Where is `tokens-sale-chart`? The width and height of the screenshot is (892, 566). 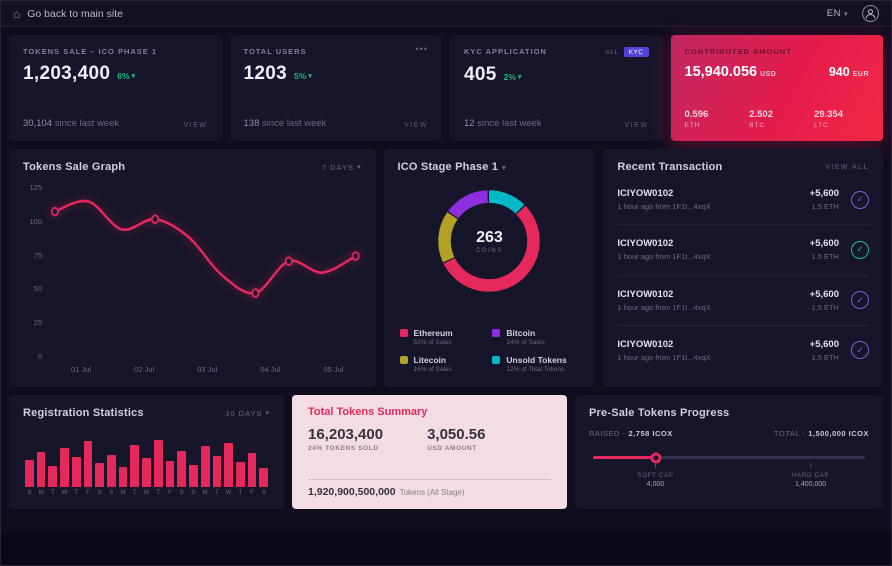
tokens-sale-chart is located at coordinates (205, 272).